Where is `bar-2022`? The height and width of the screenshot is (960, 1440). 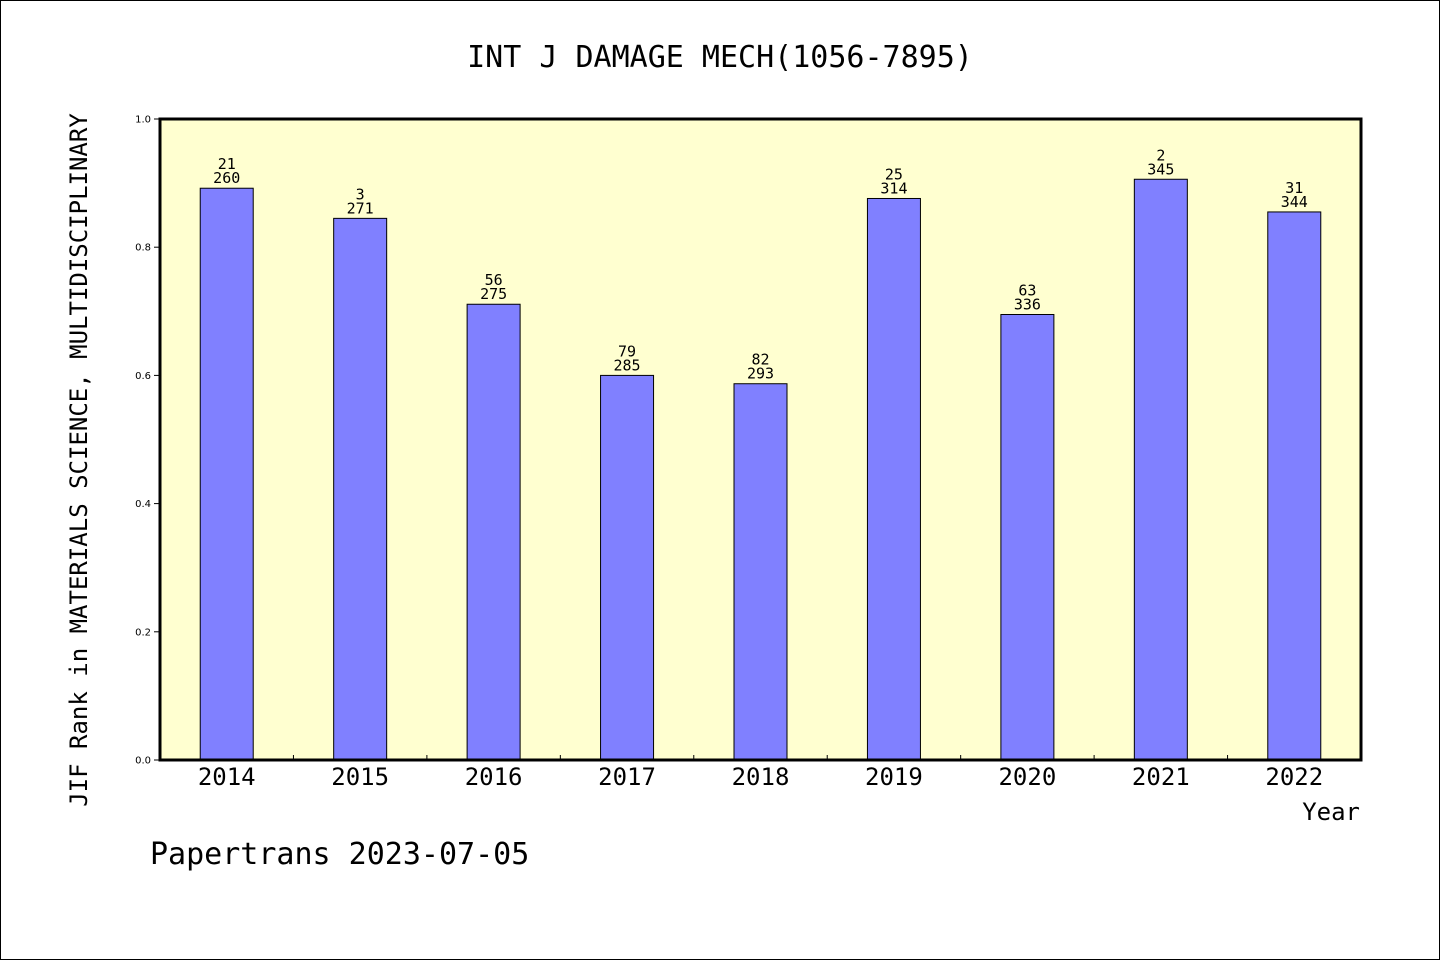
bar-2022 is located at coordinates (1294, 486).